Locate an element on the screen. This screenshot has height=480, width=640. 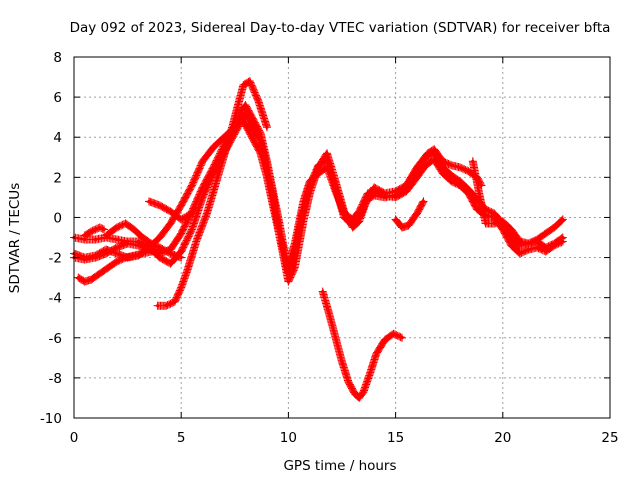
series-track-j is located at coordinates (409, 214).